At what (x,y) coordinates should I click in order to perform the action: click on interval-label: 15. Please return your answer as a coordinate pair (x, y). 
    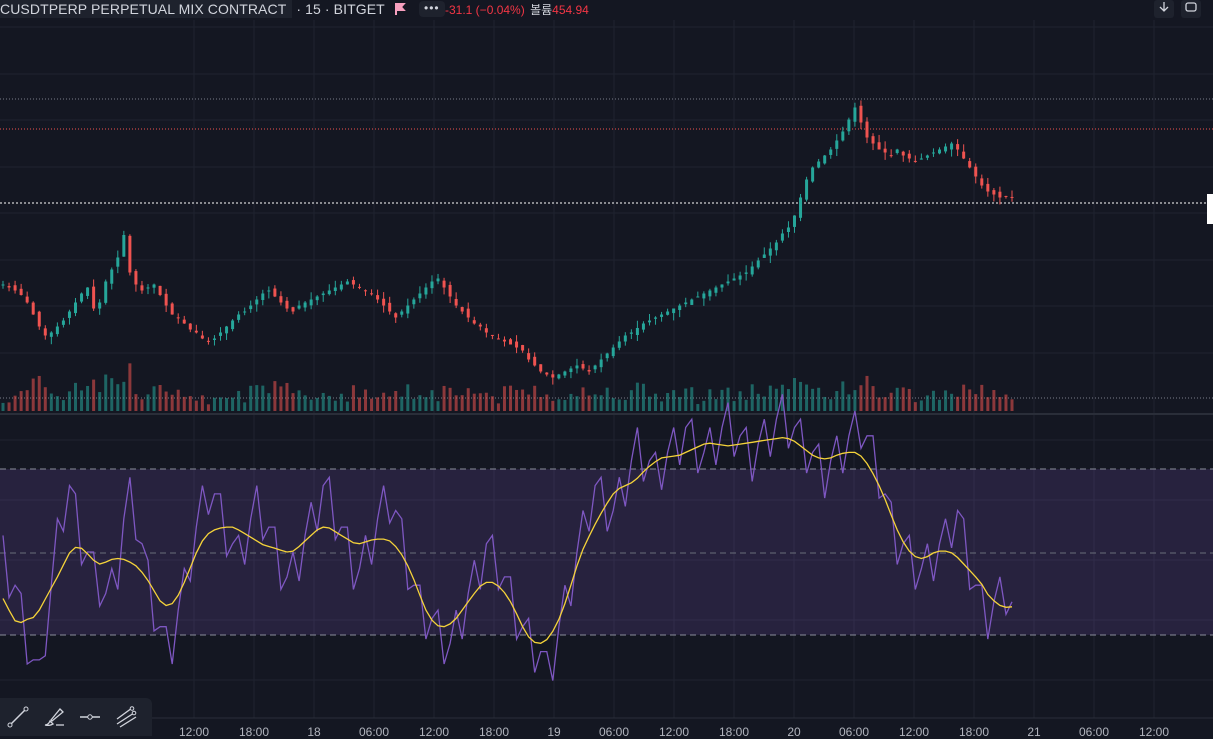
    Looking at the image, I should click on (313, 9).